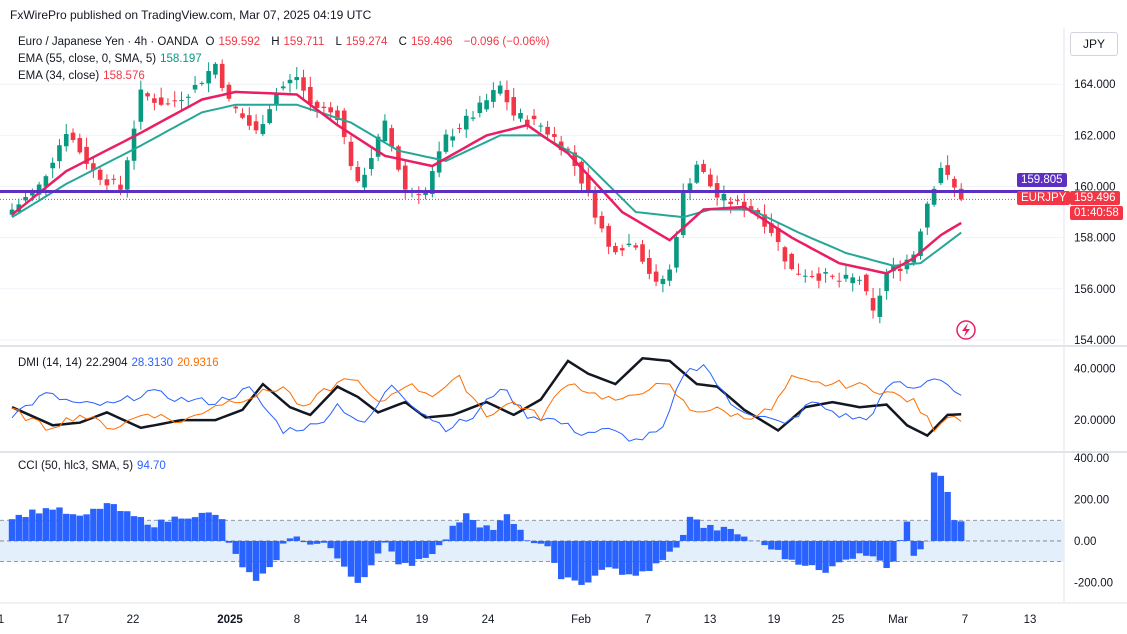 Image resolution: width=1127 pixels, height=634 pixels. Describe the element at coordinates (304, 42) in the screenshot. I see `high-value: 159.711` at that location.